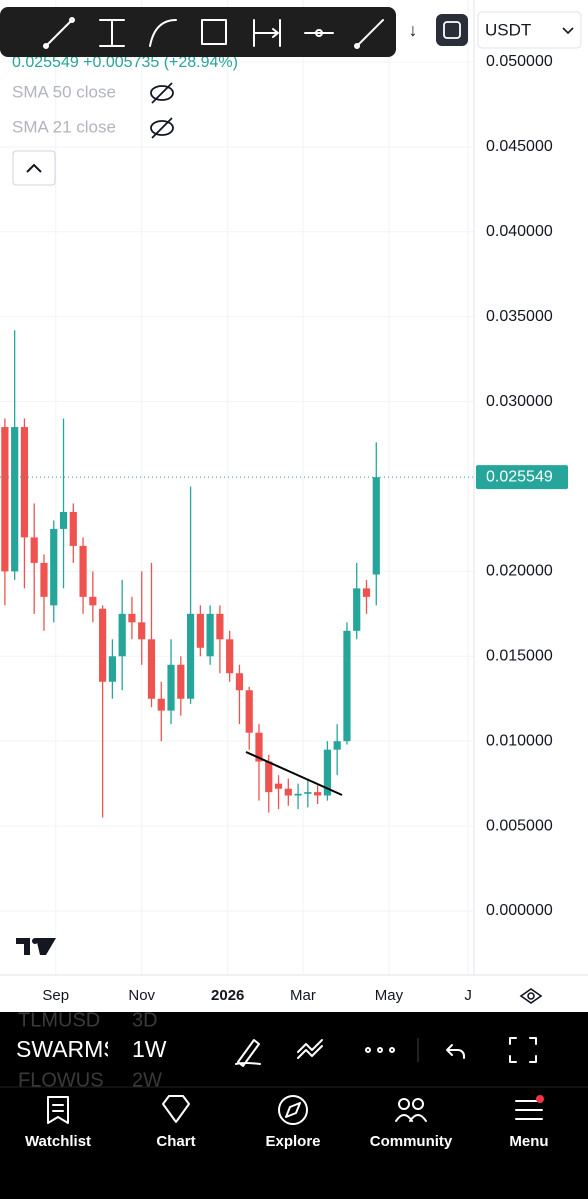 Image resolution: width=588 pixels, height=1199 pixels. Describe the element at coordinates (67, 1049) in the screenshot. I see `symbol: SWARMS` at that location.